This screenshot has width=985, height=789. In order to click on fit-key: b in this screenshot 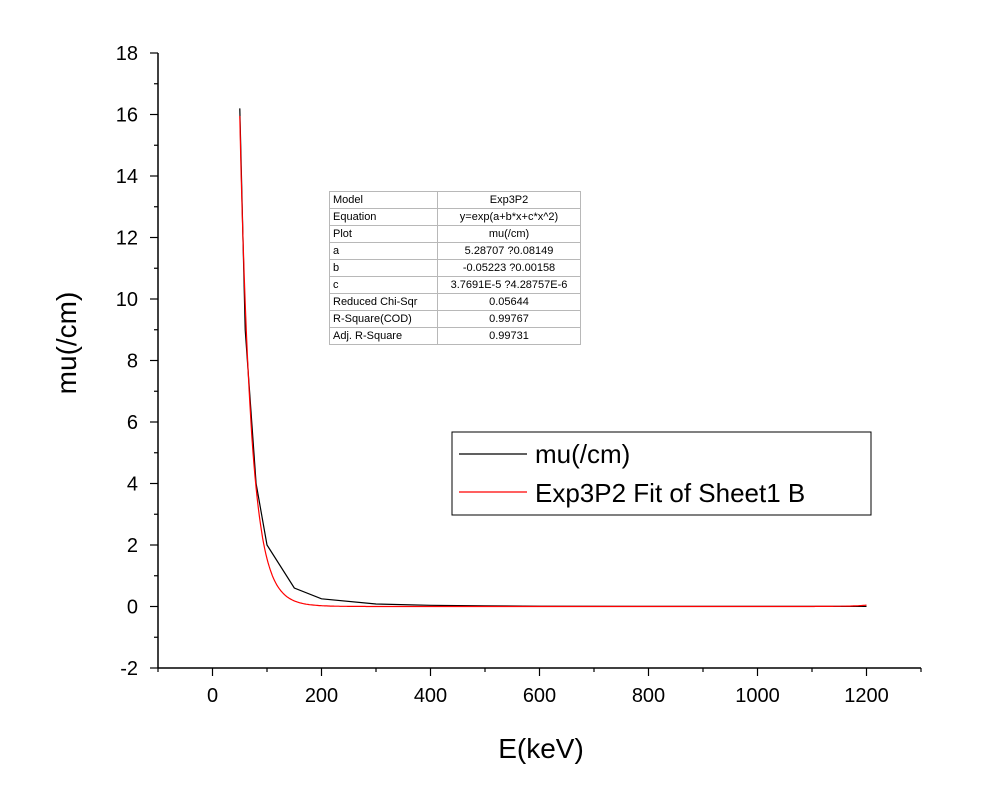, I will do `click(383, 268)`.